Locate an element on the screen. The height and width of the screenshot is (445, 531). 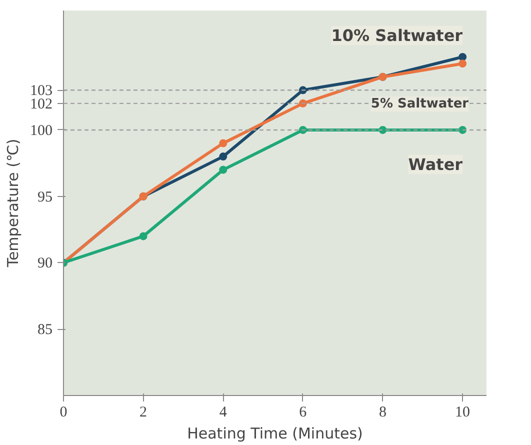
series-label: Water is located at coordinates (435, 164).